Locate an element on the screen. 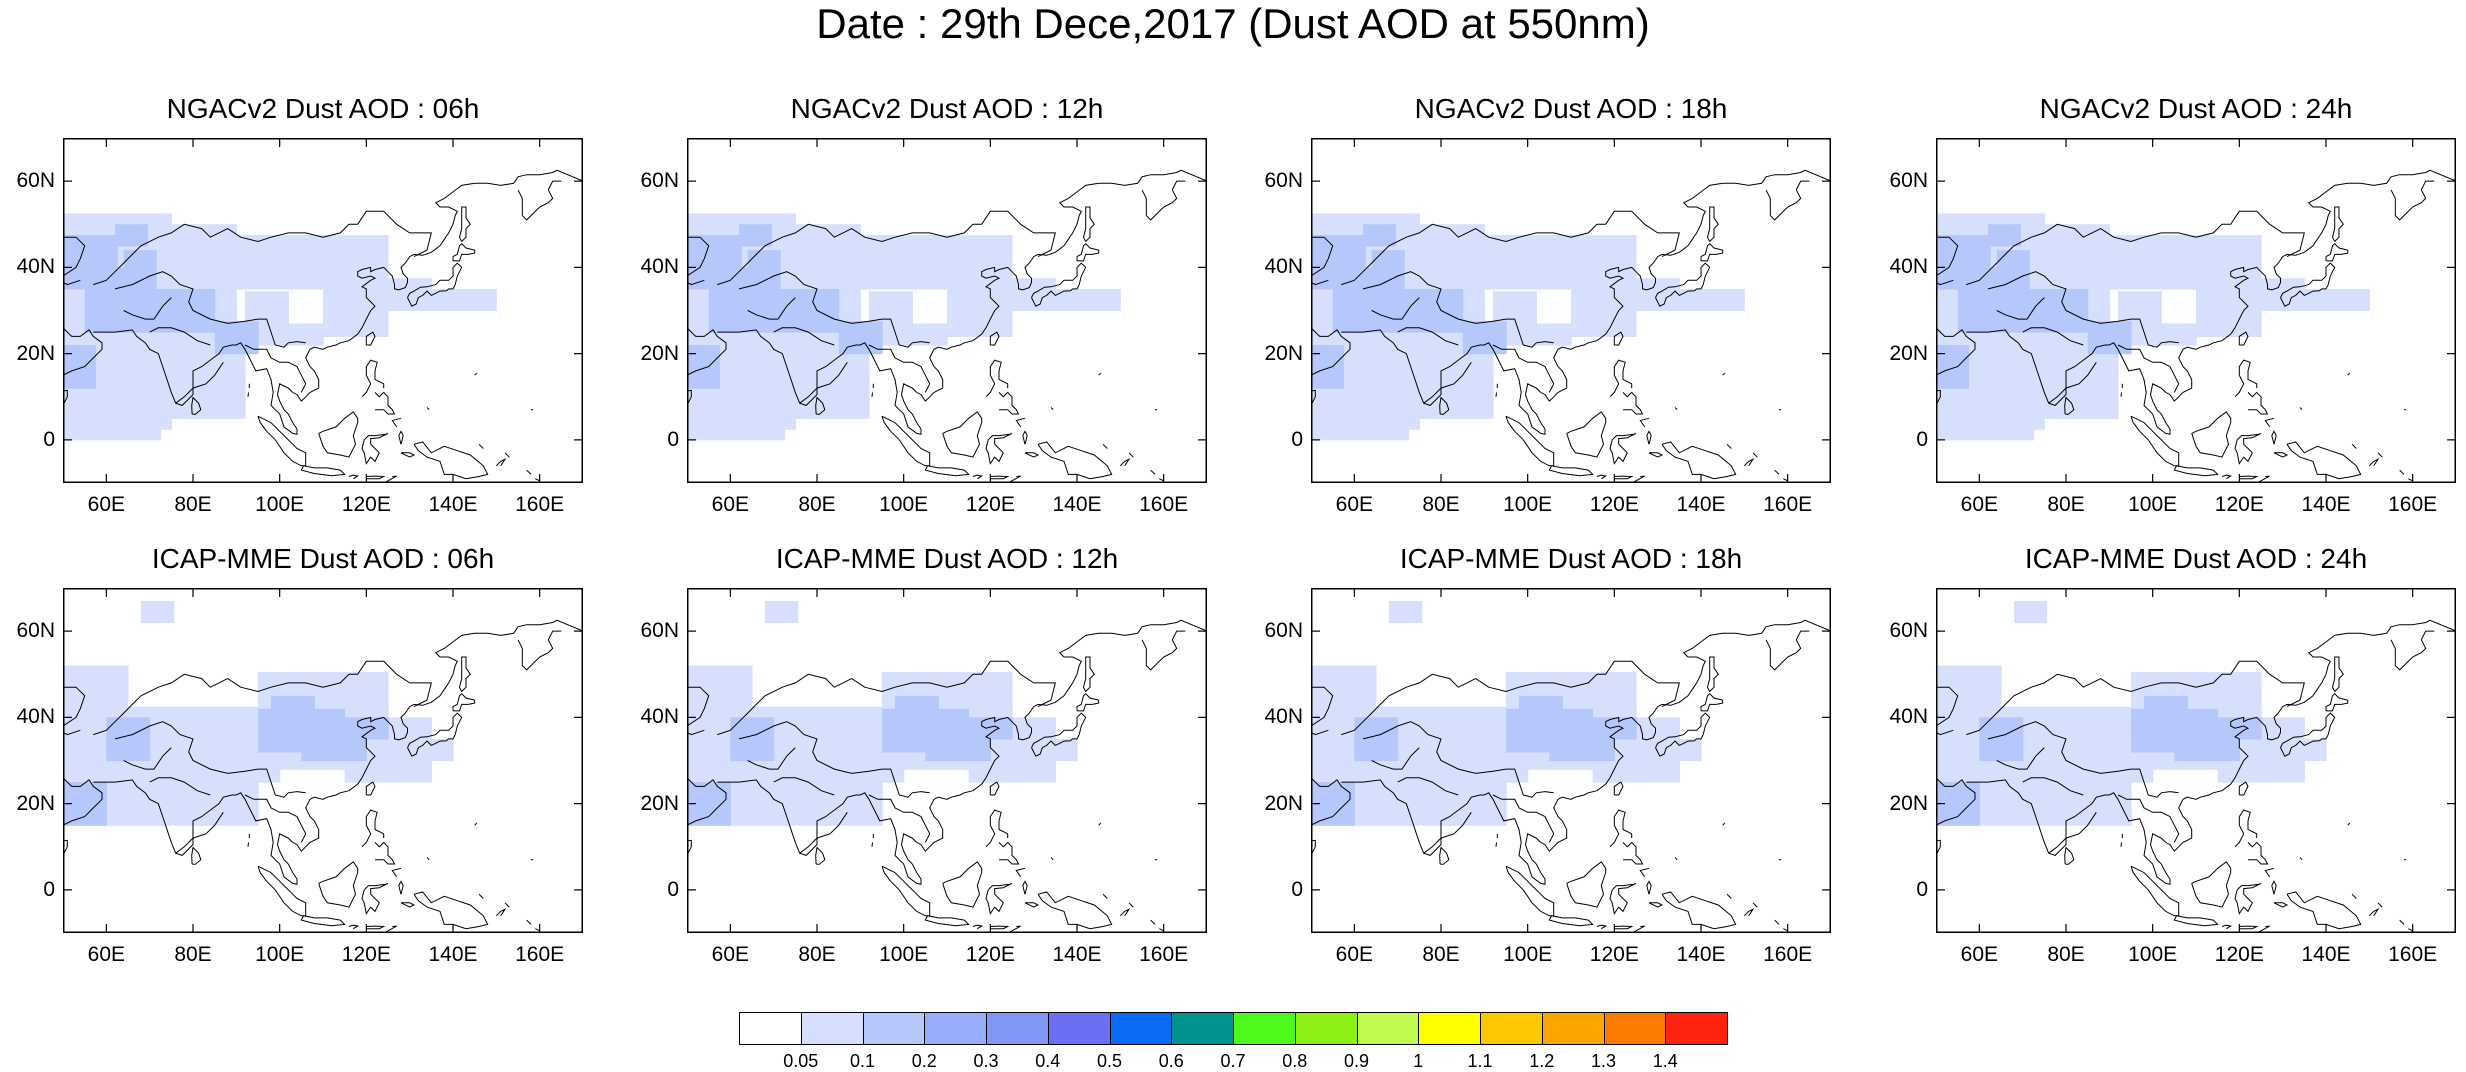 This screenshot has height=1072, width=2466. lat-tick-label: 60N is located at coordinates (649, 631).